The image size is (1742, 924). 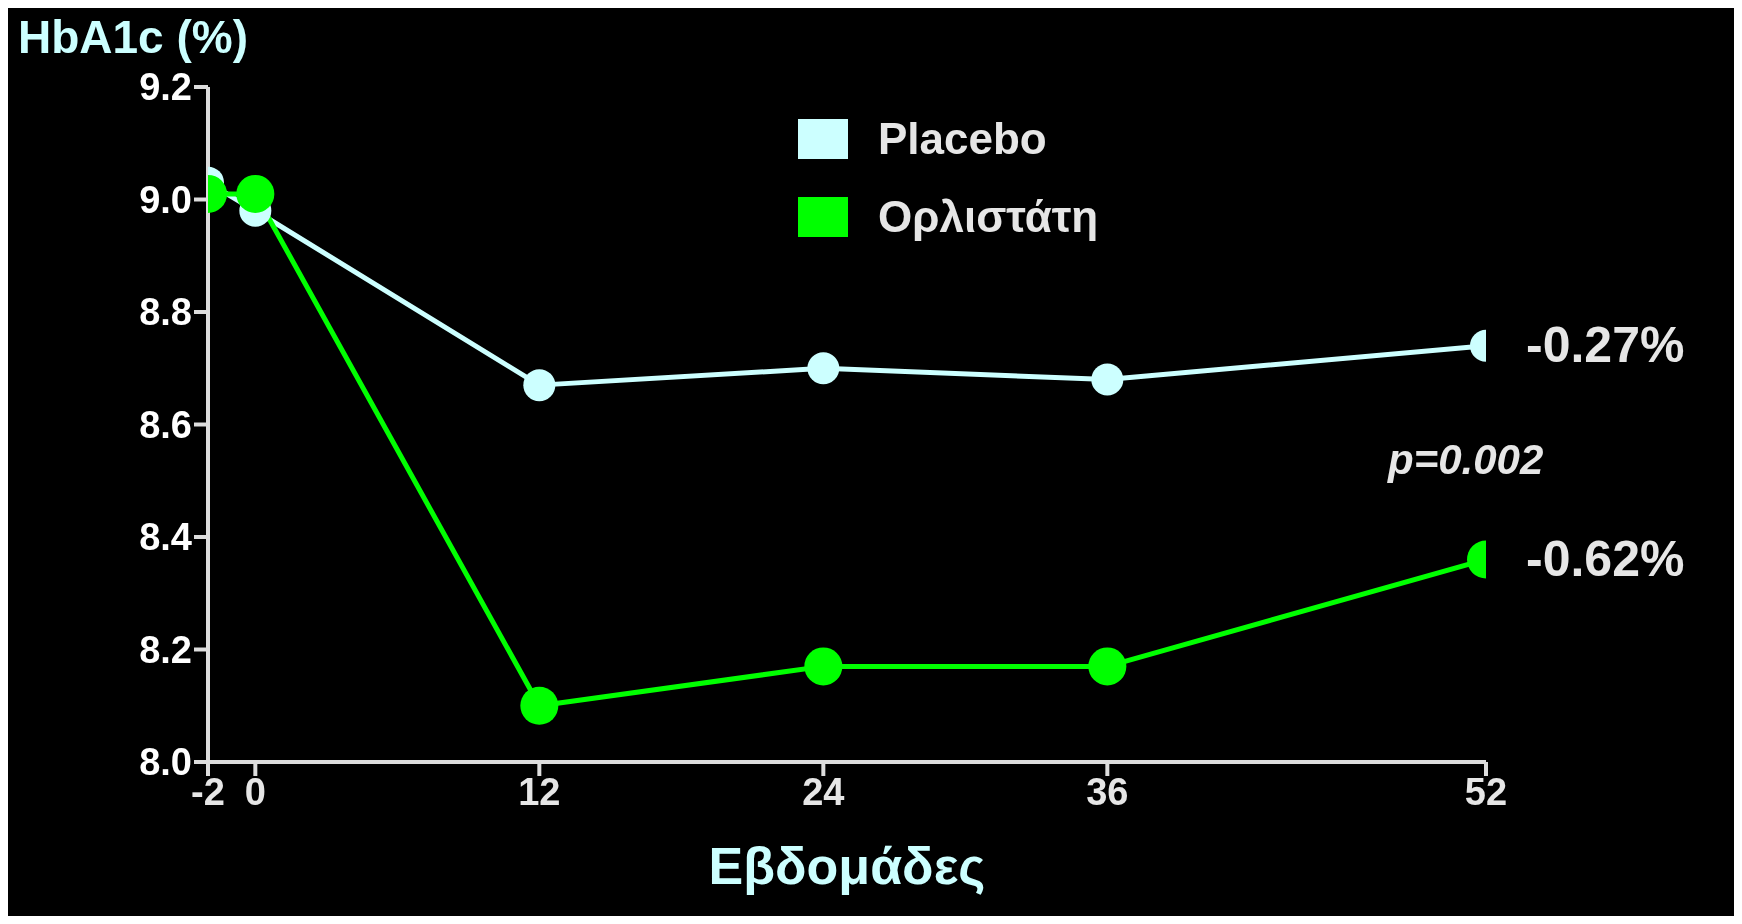 What do you see at coordinates (165, 649) in the screenshot?
I see `y-tick-label: 8.2` at bounding box center [165, 649].